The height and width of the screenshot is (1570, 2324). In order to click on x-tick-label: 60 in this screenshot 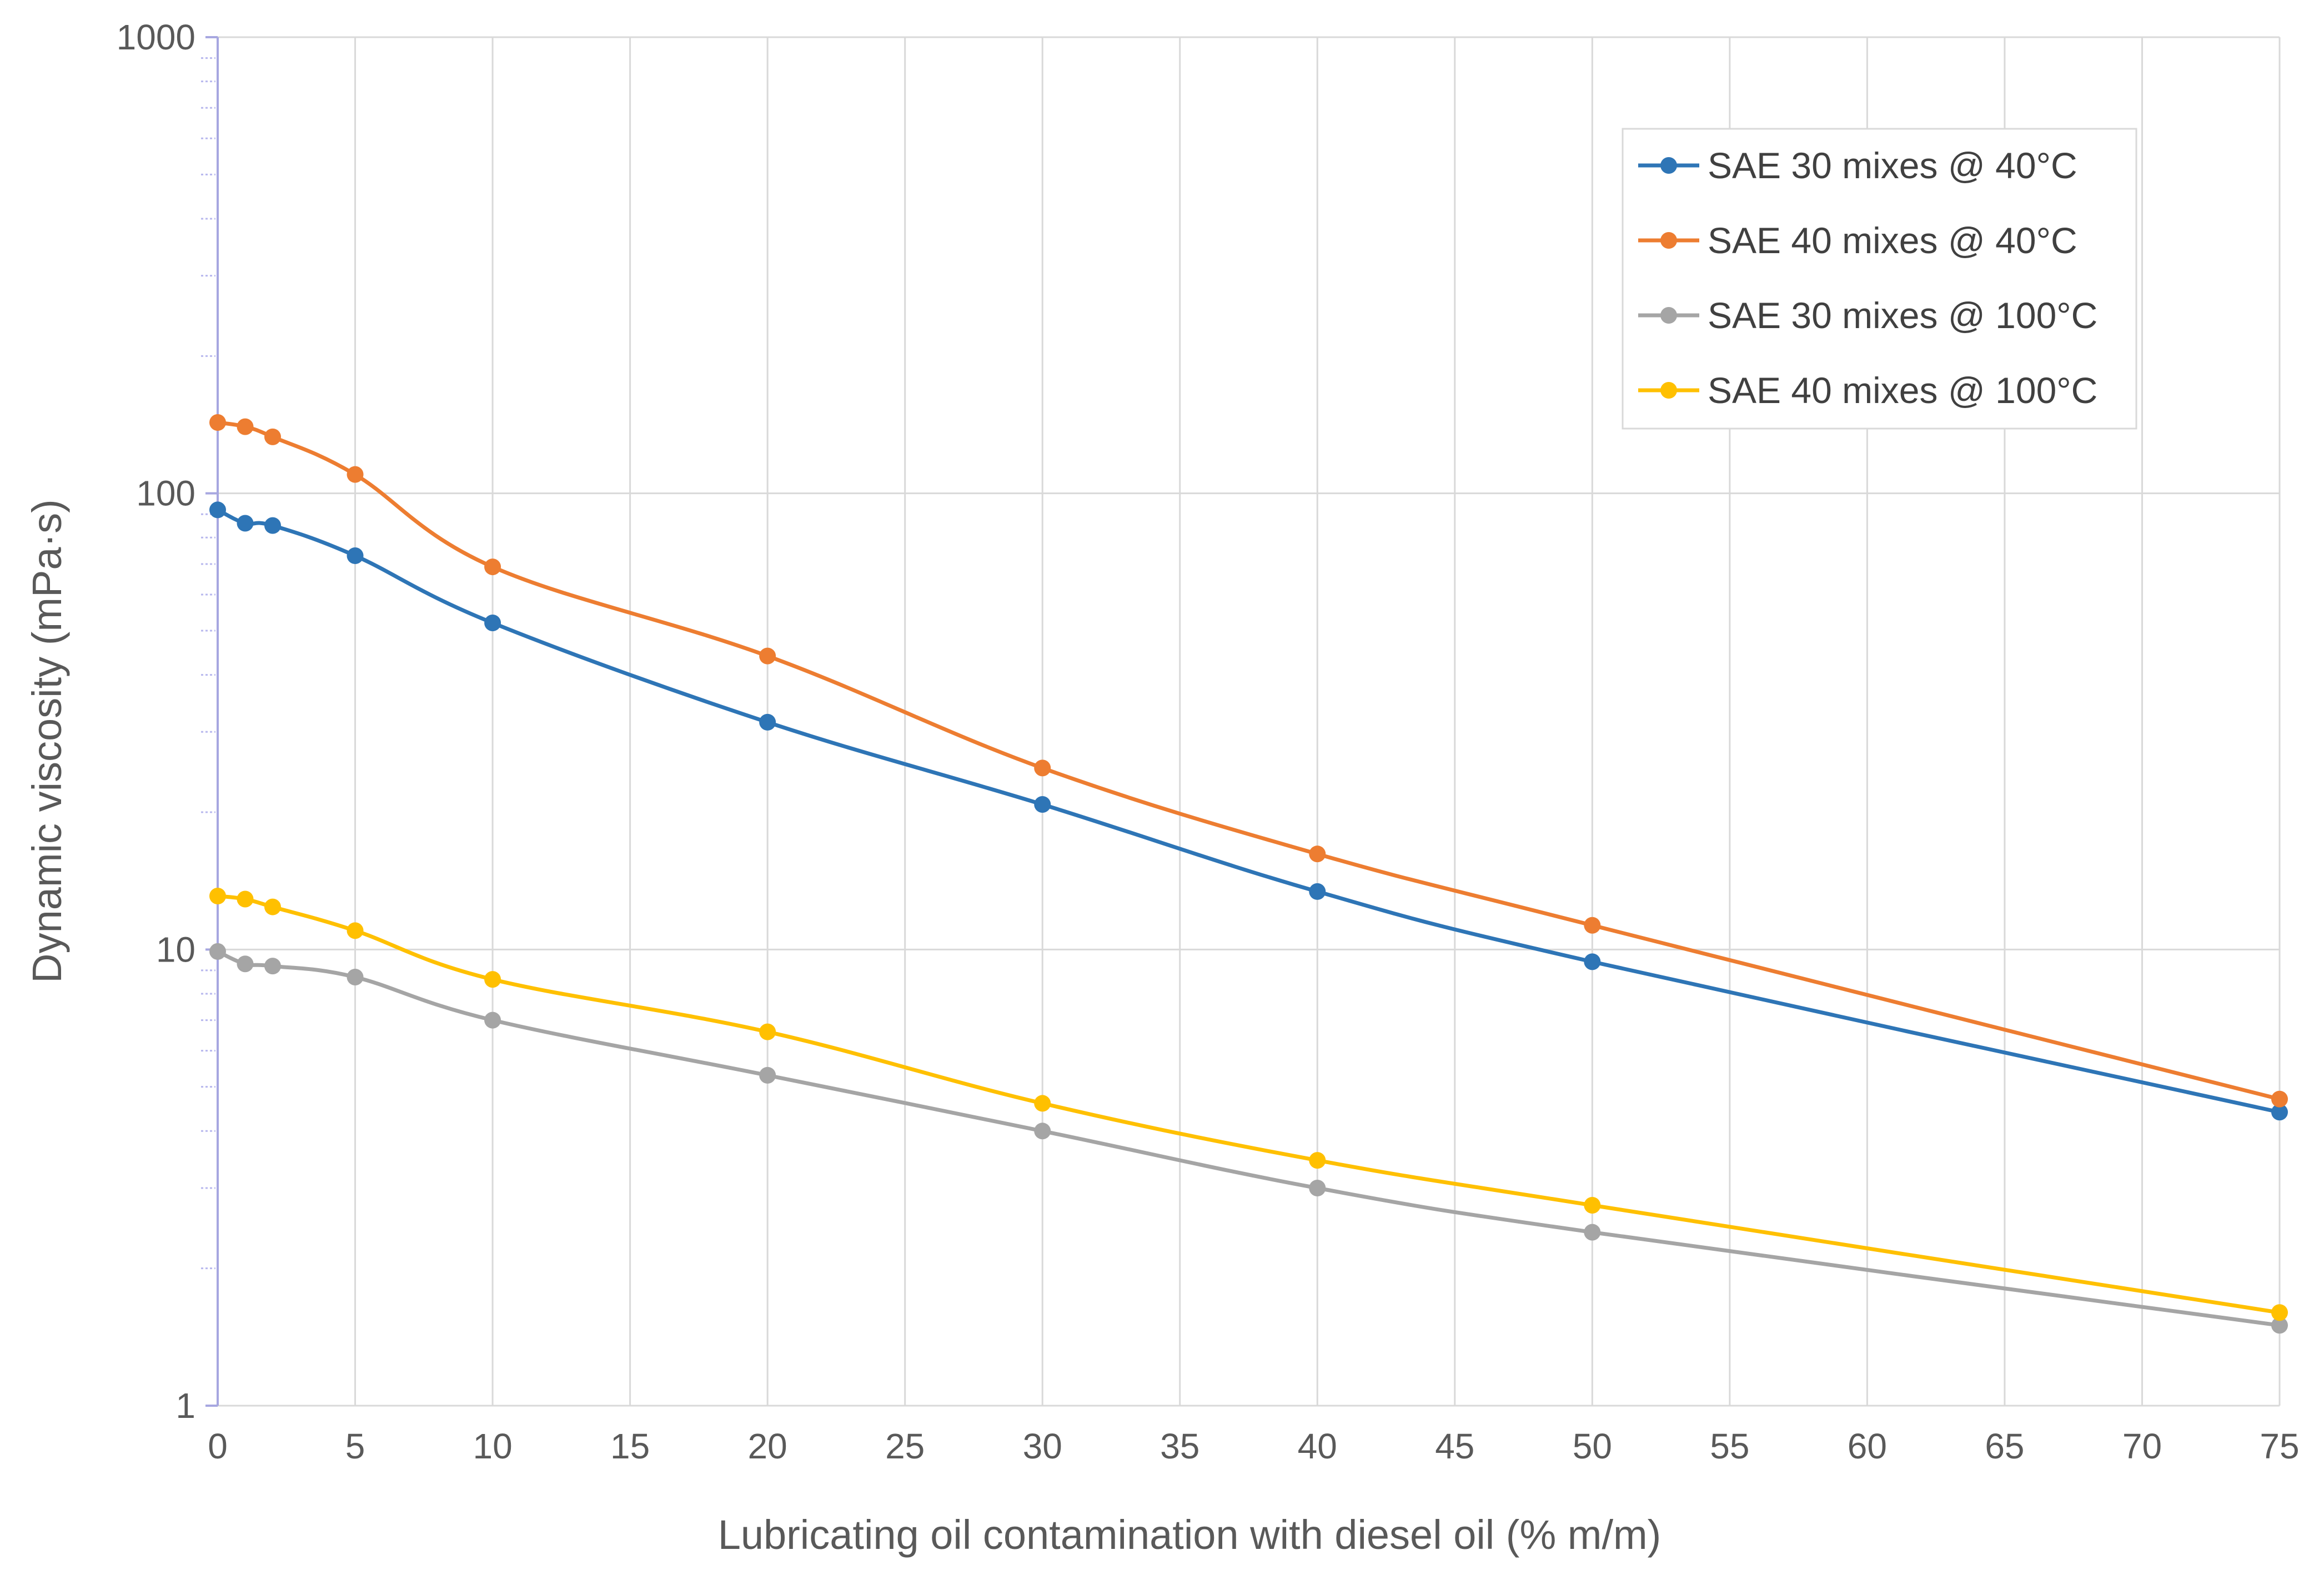, I will do `click(1867, 1446)`.